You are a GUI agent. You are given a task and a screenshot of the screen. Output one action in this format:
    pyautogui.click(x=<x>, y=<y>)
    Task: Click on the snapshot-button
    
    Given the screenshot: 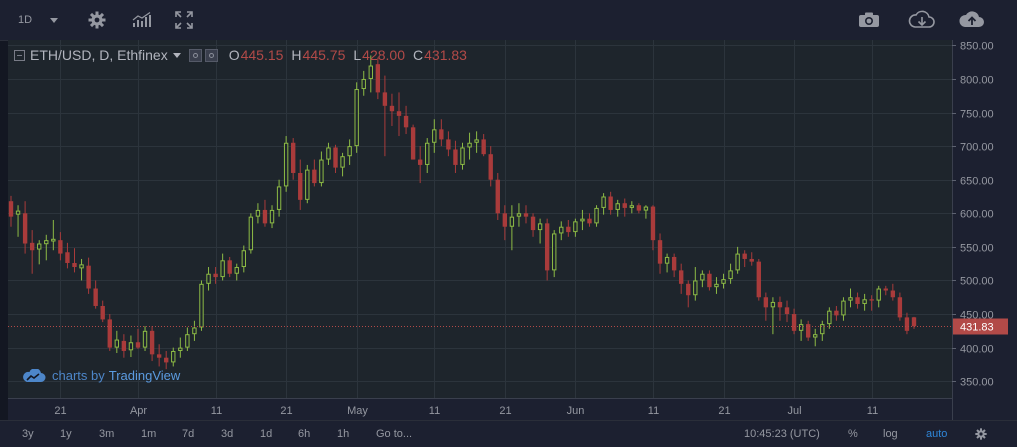 What is the action you would take?
    pyautogui.click(x=869, y=20)
    